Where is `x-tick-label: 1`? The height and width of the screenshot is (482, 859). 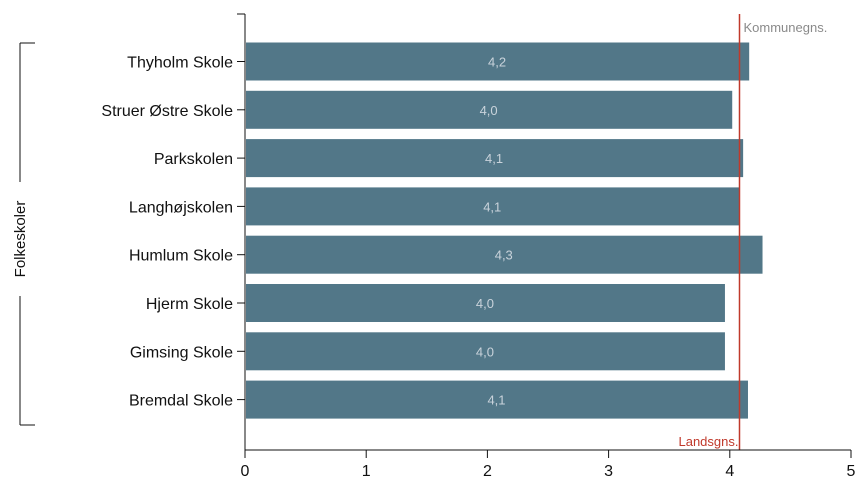 x-tick-label: 1 is located at coordinates (366, 471).